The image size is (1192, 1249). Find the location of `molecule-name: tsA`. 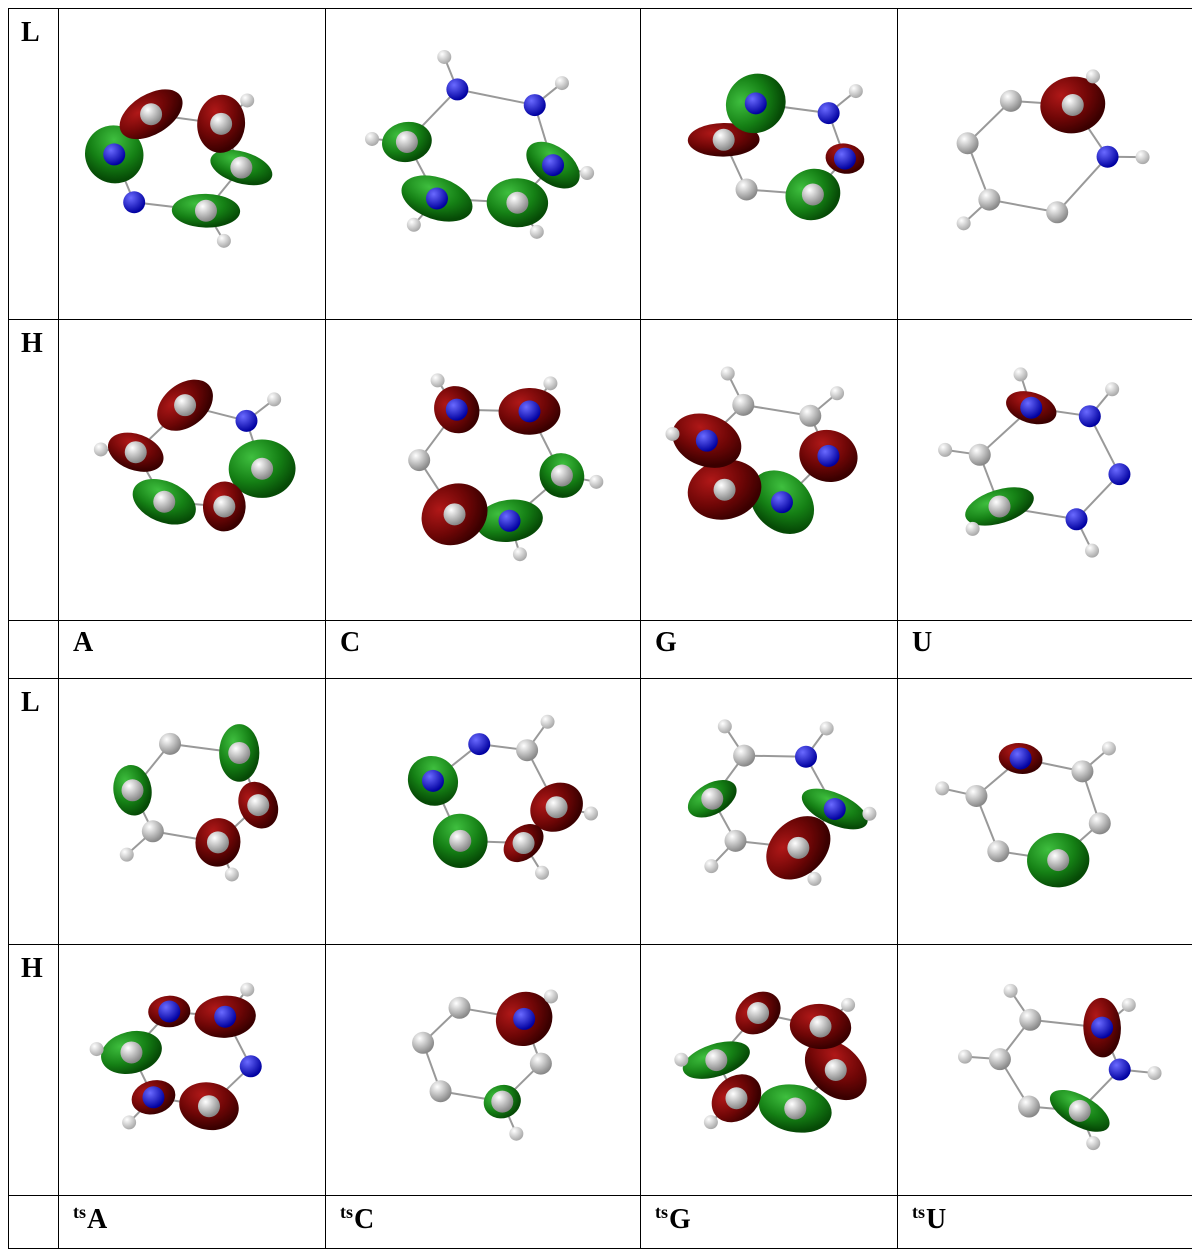

molecule-name: tsA is located at coordinates (192, 1222).